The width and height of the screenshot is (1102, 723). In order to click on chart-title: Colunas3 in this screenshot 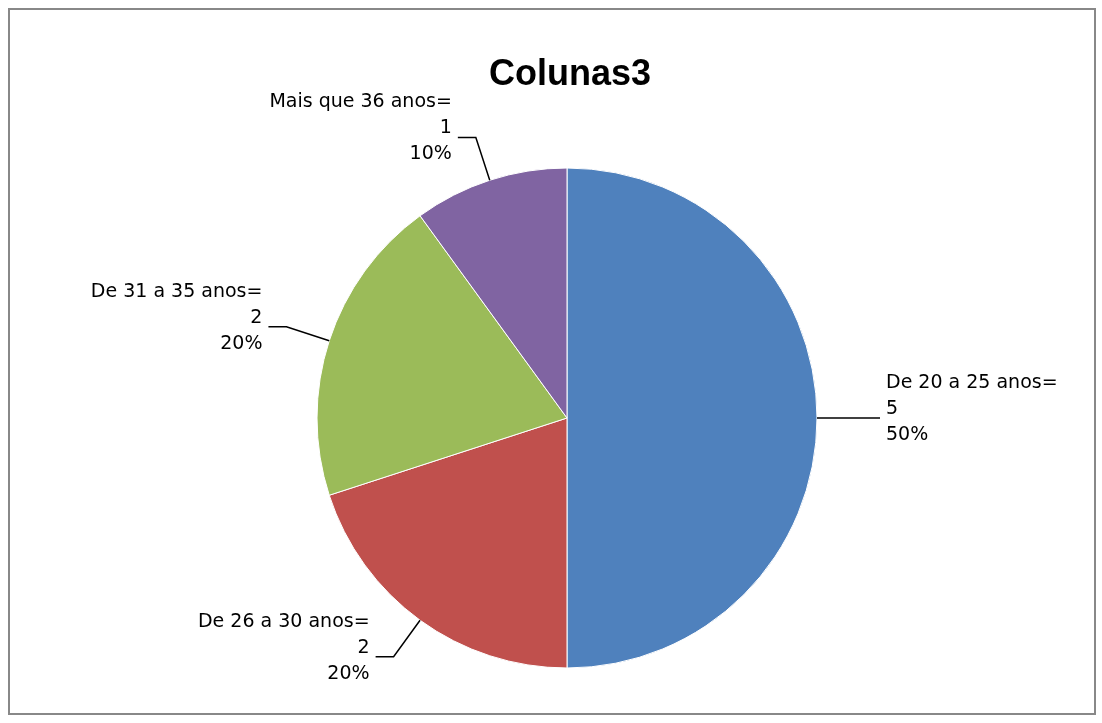, I will do `click(570, 72)`.